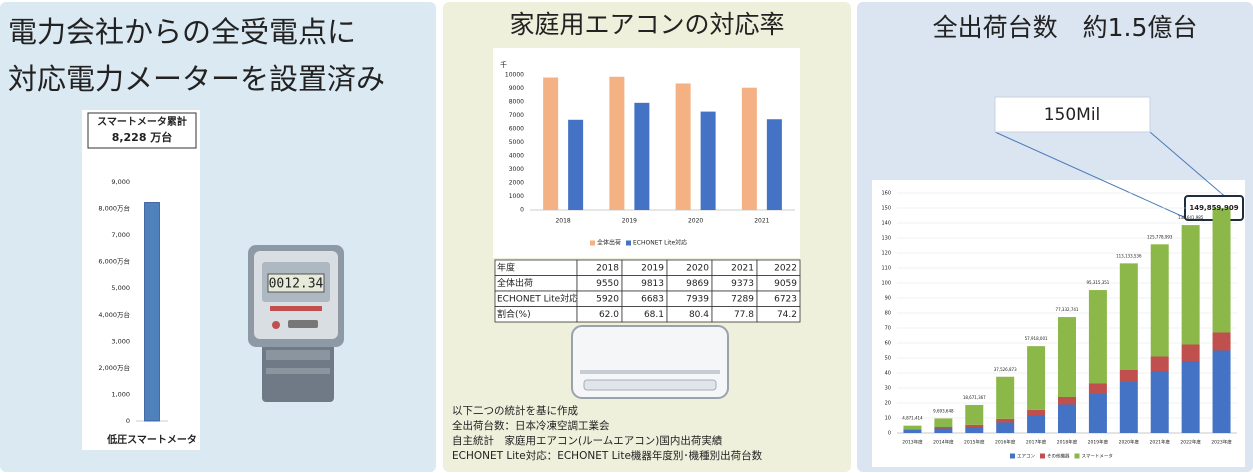  I want to click on x-tick-label: 2015年度, so click(974, 442).